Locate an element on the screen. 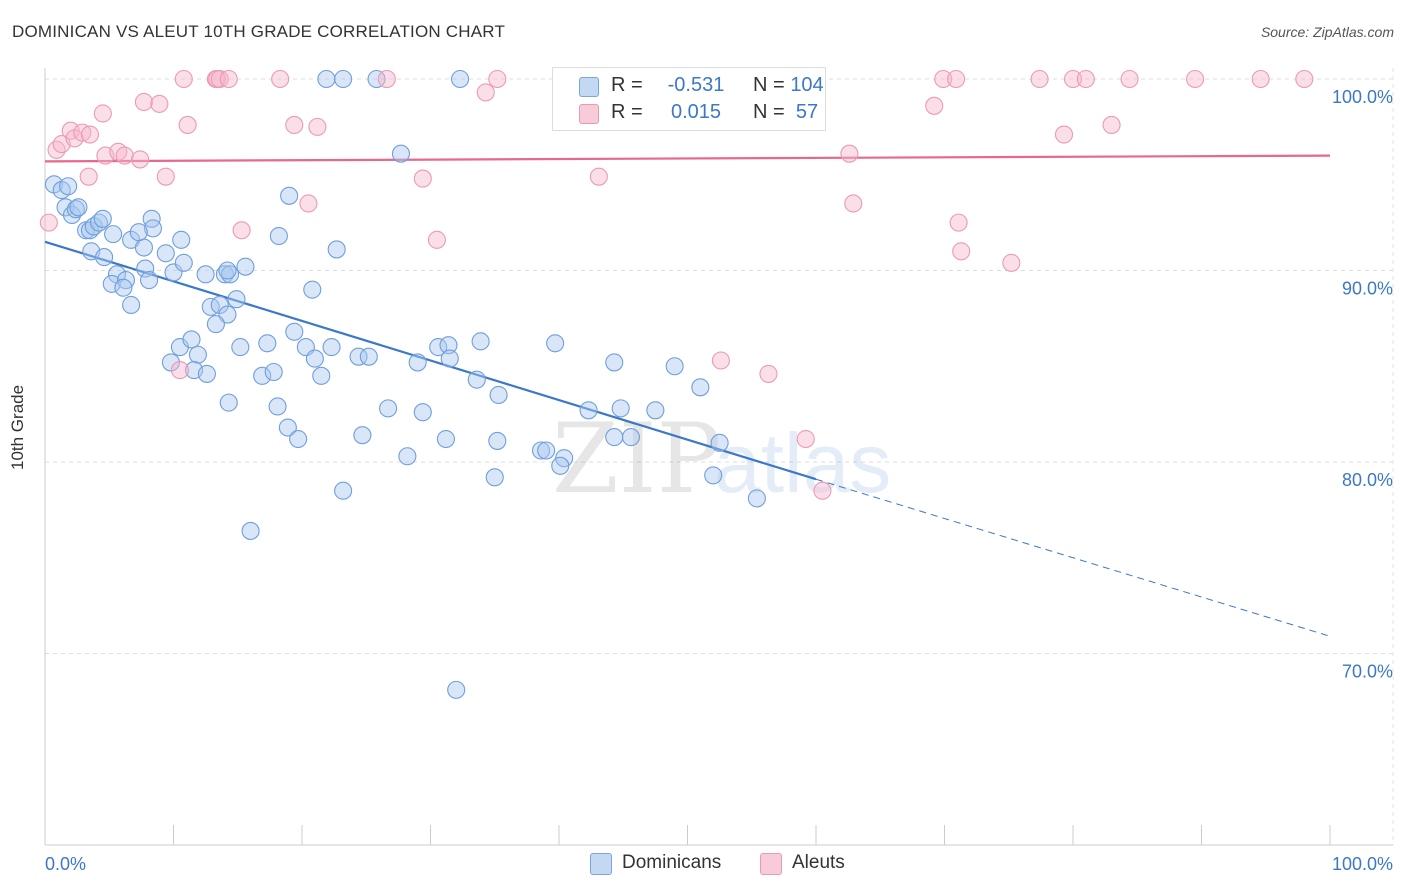 The width and height of the screenshot is (1406, 892). y-tick-label: 100.0% is located at coordinates (1362, 97).